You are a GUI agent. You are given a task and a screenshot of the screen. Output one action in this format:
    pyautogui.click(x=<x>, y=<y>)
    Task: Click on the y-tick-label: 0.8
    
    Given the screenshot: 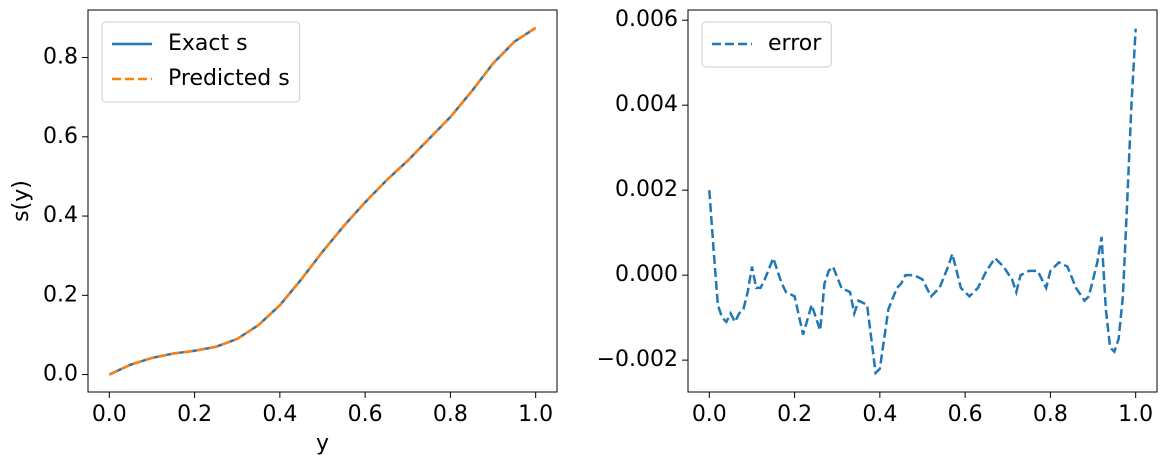 What is the action you would take?
    pyautogui.click(x=60, y=57)
    